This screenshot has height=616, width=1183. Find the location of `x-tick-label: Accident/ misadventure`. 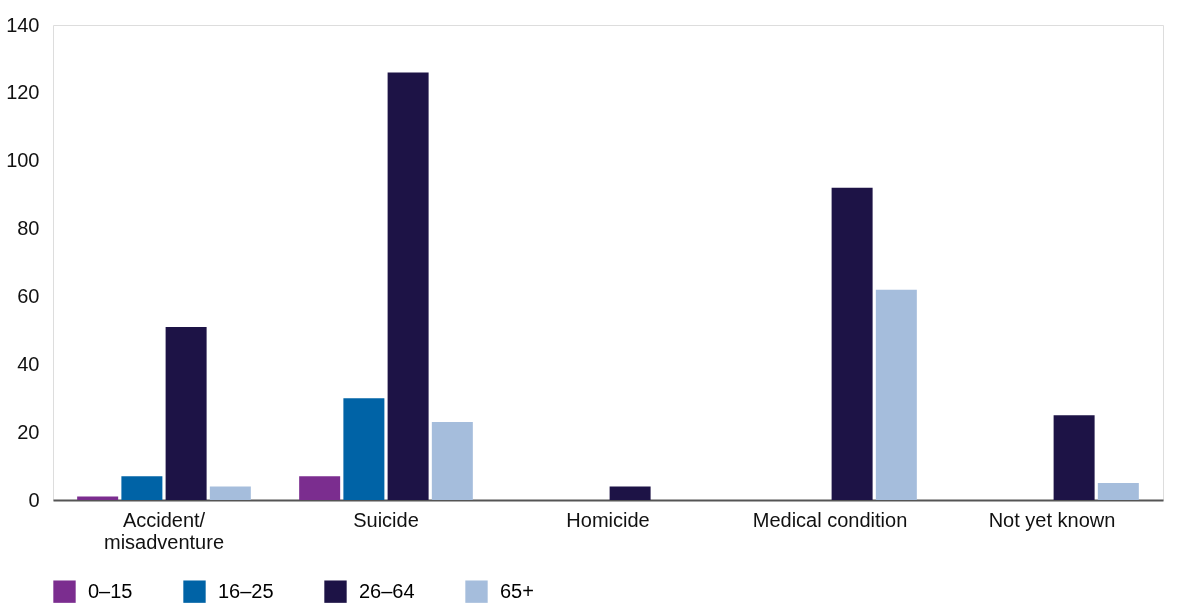

x-tick-label: Accident/ misadventure is located at coordinates (164, 530).